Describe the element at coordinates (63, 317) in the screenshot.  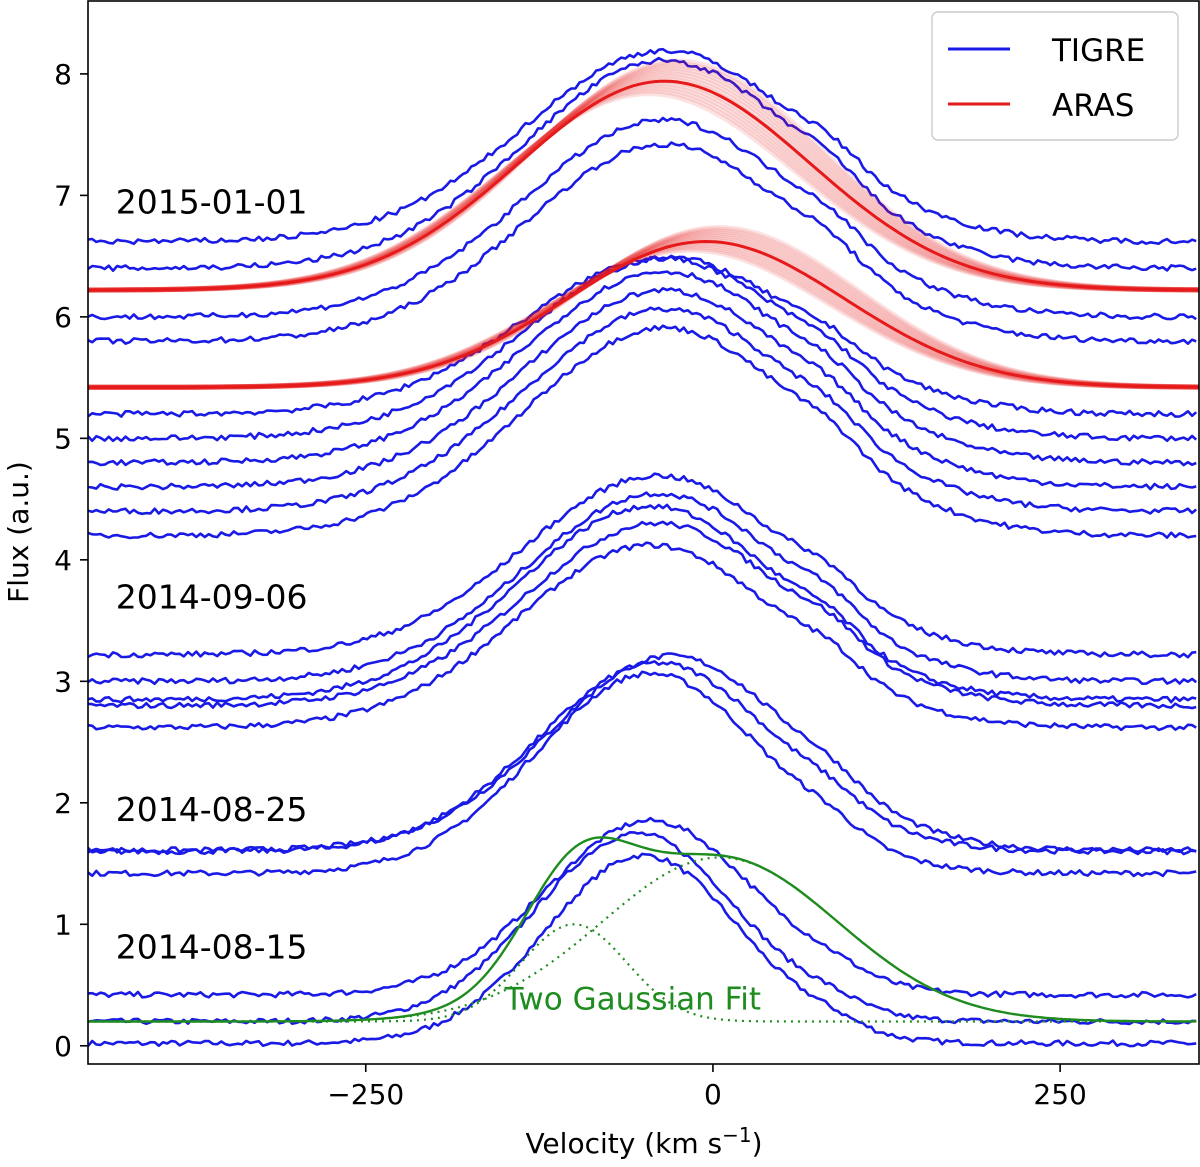
I see `y-tick-label-6: 6` at that location.